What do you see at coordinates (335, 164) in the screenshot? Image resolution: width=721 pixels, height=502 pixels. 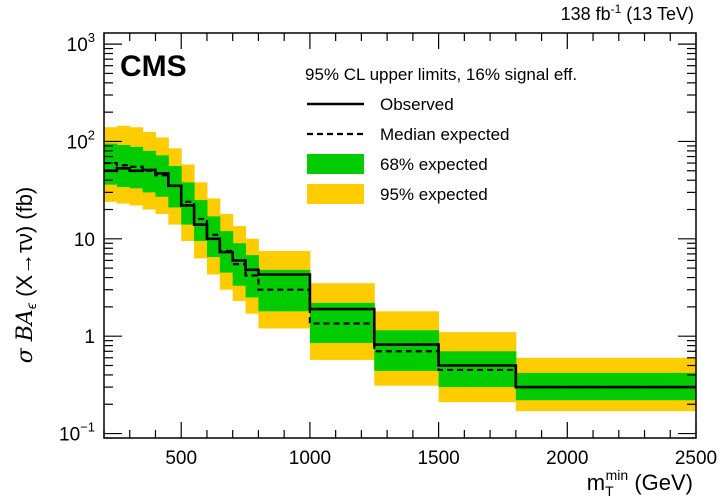 I see `legend-68-swatch` at bounding box center [335, 164].